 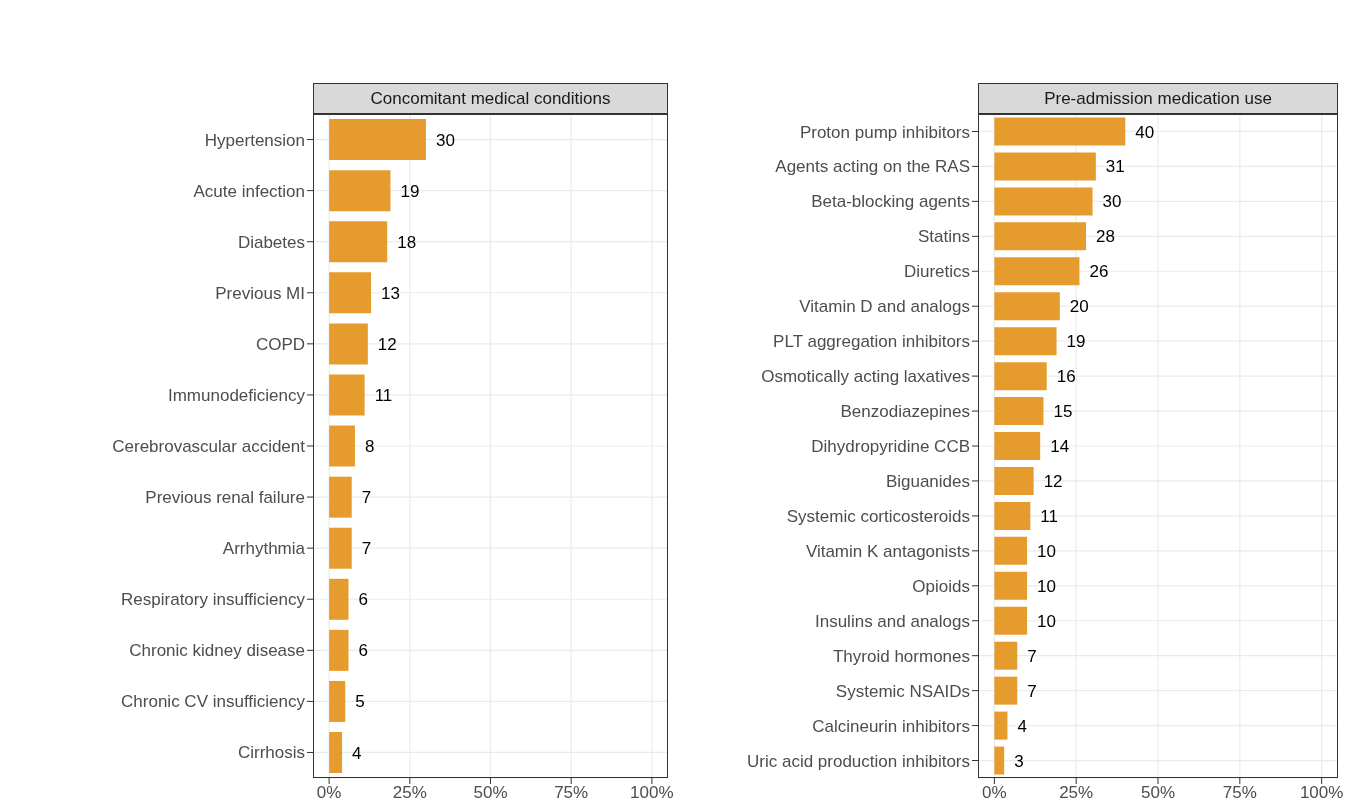 What do you see at coordinates (871, 342) in the screenshot?
I see `y-tick-label: PLT aggregation inhibitors` at bounding box center [871, 342].